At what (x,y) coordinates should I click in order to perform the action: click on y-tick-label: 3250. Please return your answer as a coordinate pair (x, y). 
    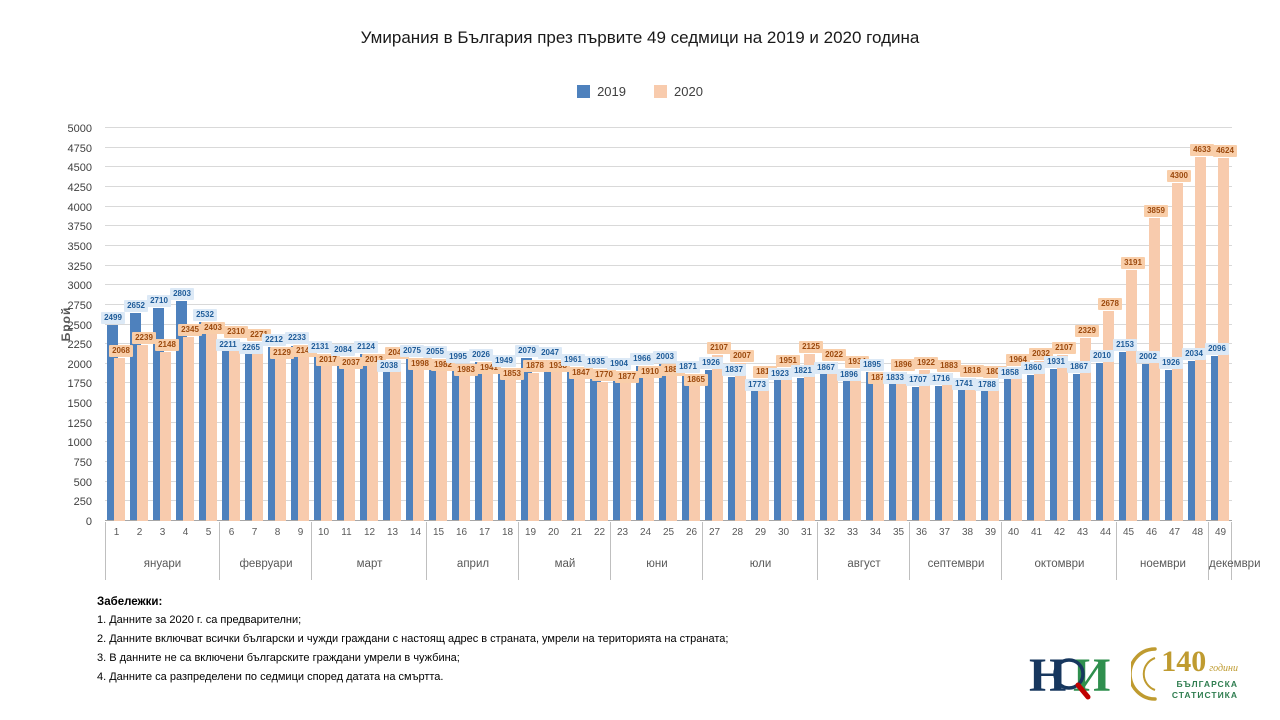
    Looking at the image, I should click on (79, 266).